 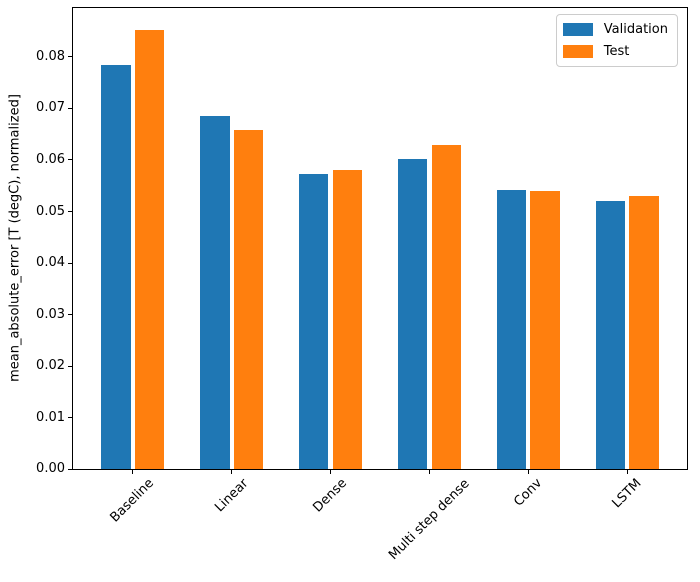 What do you see at coordinates (70, 160) in the screenshot?
I see `y-tick-mark-0.06` at bounding box center [70, 160].